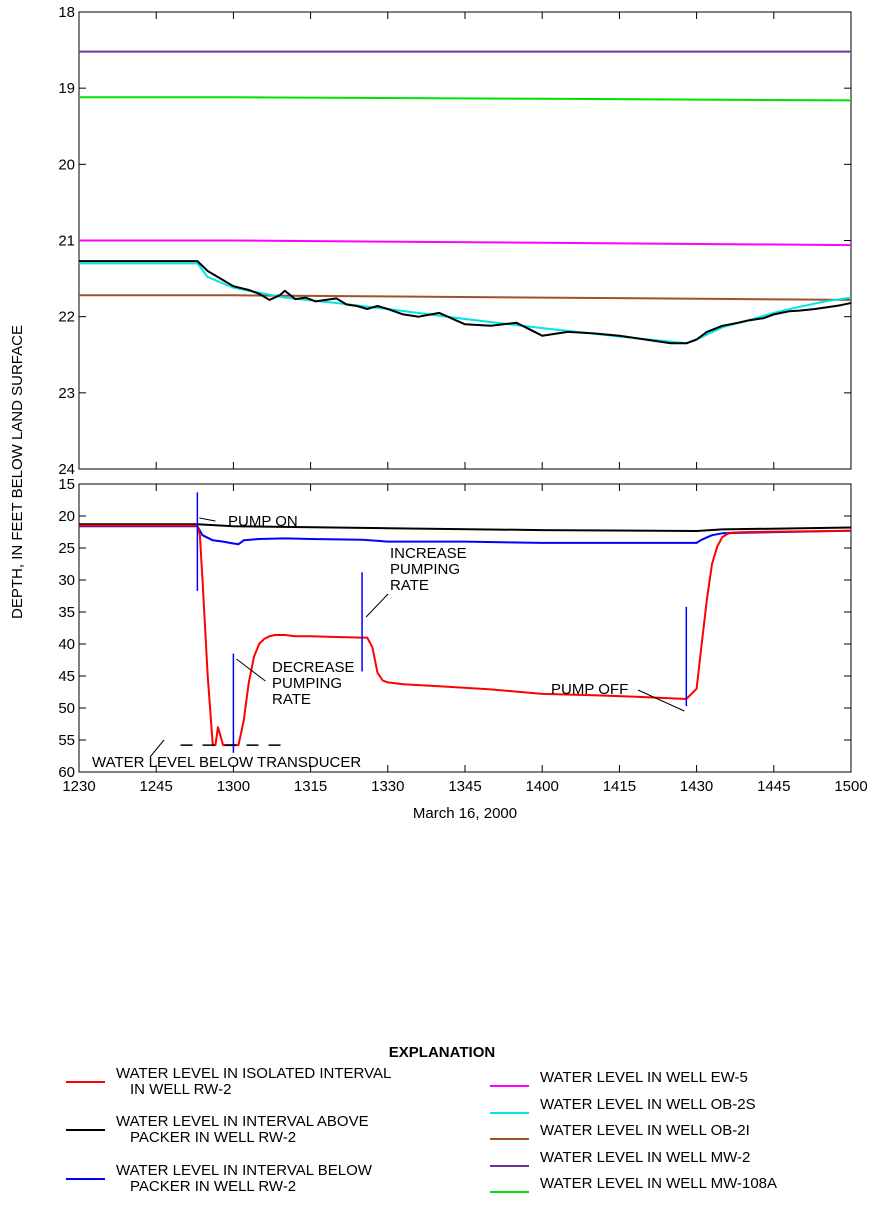  I want to click on increase-label: PUMPING, so click(425, 569).